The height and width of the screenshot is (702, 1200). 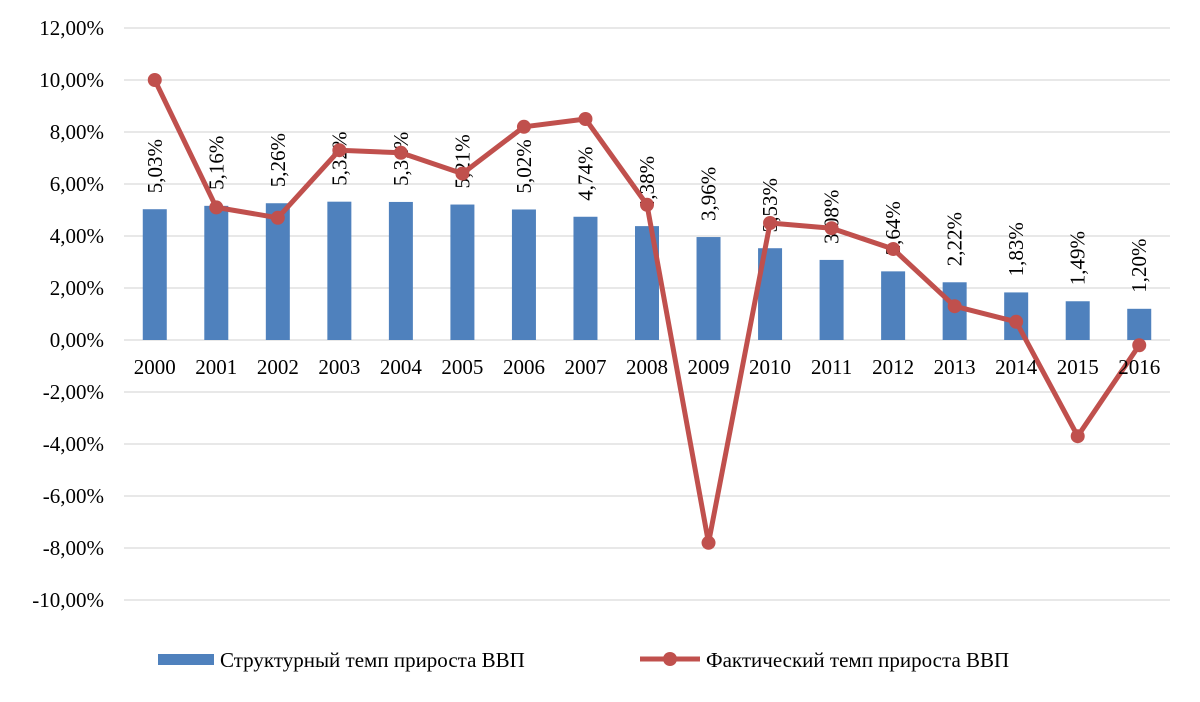 I want to click on x-category-label: 2015, so click(x=1078, y=367).